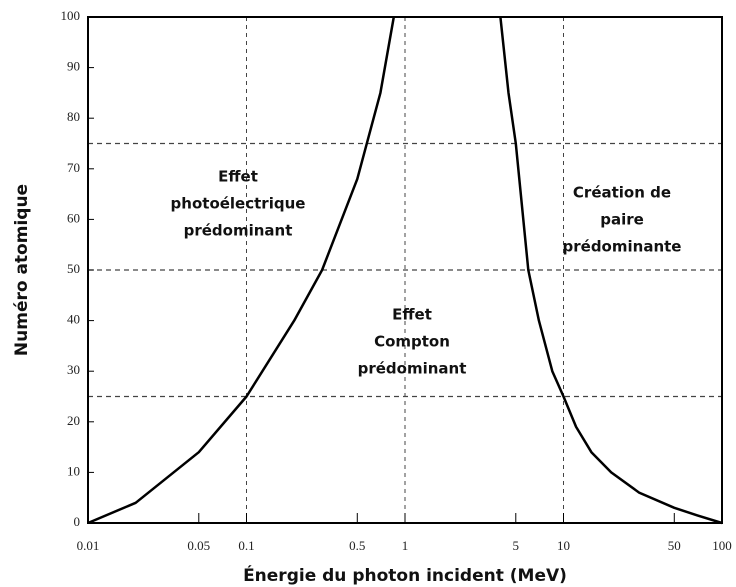 This screenshot has height=587, width=736. Describe the element at coordinates (73, 268) in the screenshot. I see `y-tick-label: 50` at that location.